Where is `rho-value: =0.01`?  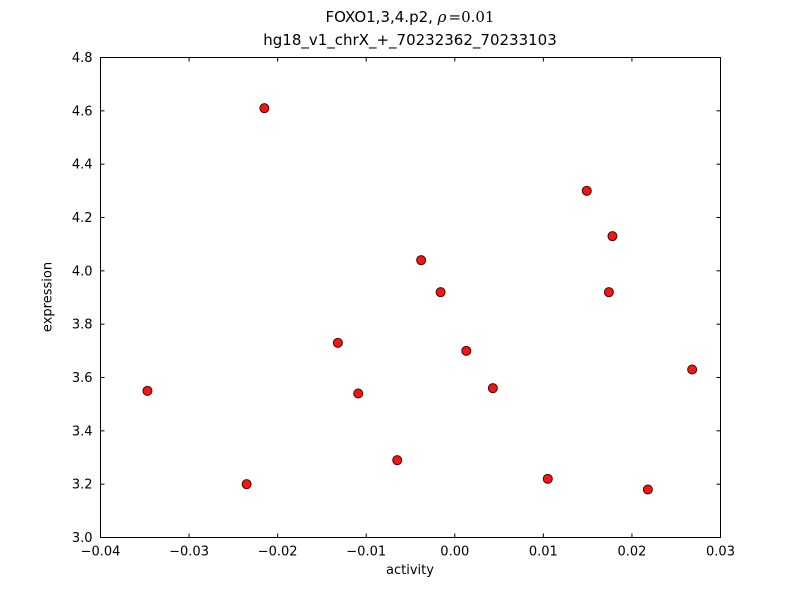
rho-value: =0.01 is located at coordinates (471, 17).